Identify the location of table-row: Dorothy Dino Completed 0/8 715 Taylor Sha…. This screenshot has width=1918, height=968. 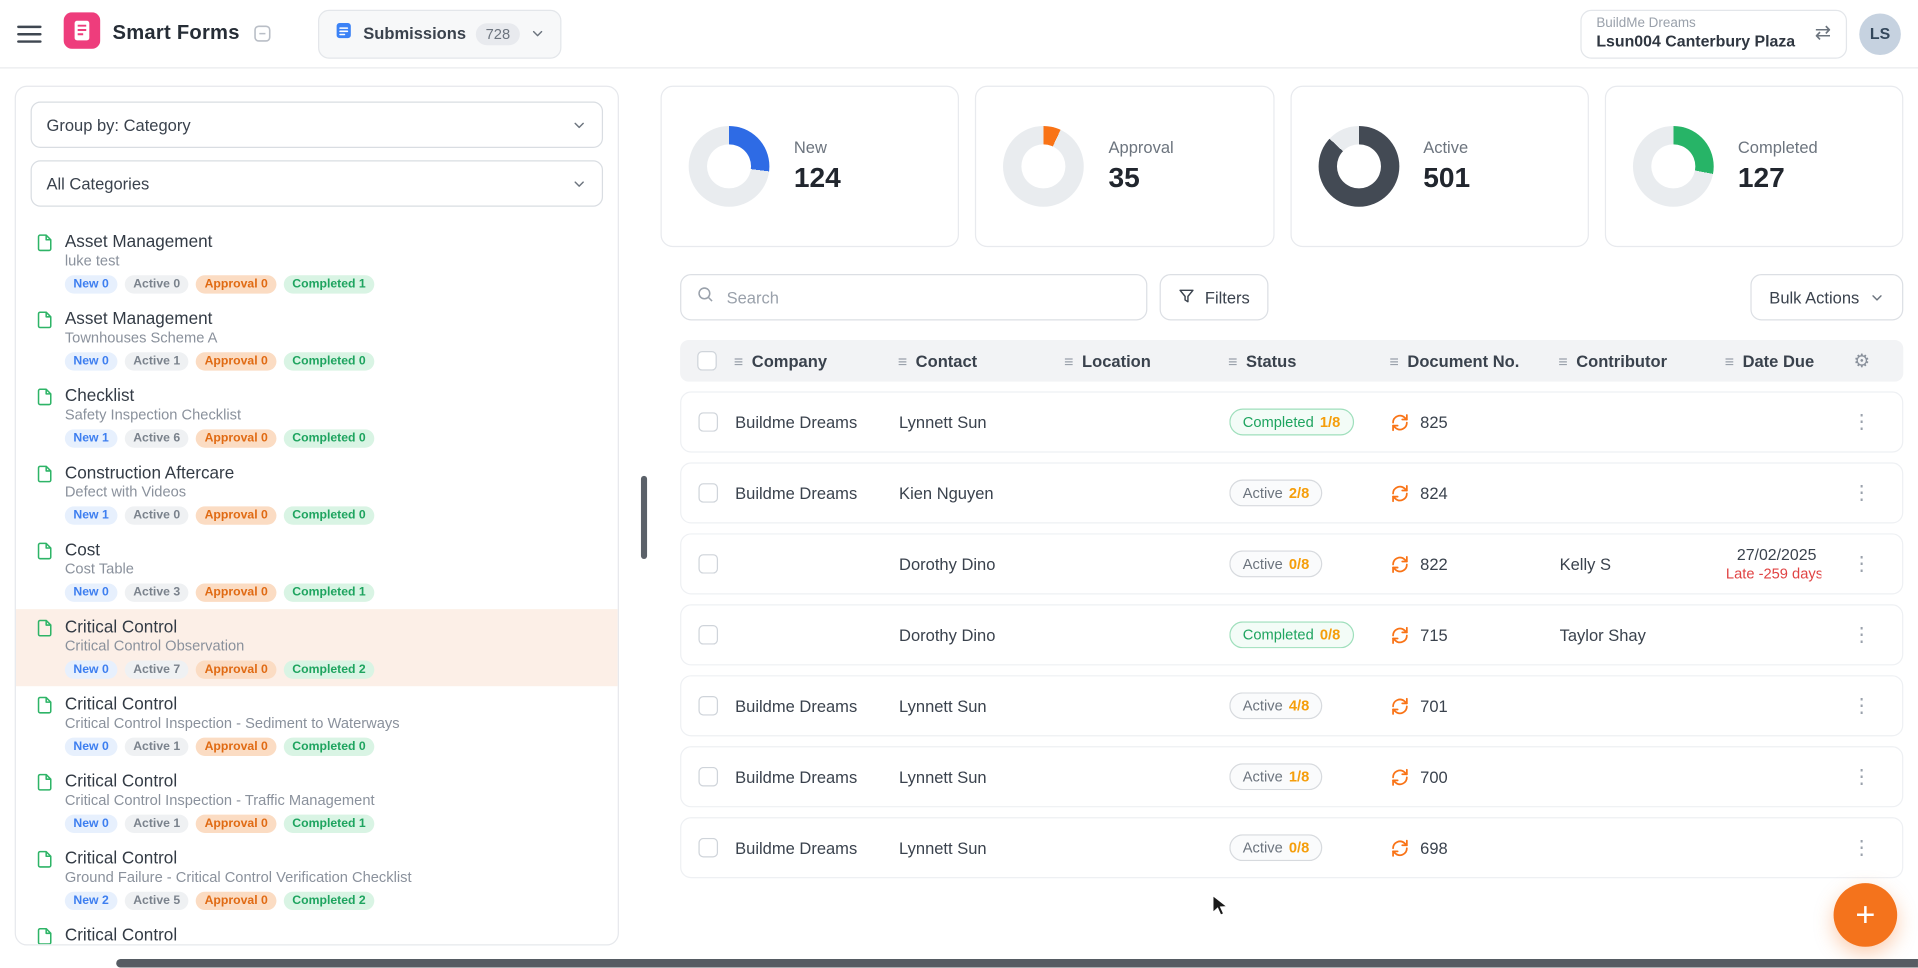
(1292, 635).